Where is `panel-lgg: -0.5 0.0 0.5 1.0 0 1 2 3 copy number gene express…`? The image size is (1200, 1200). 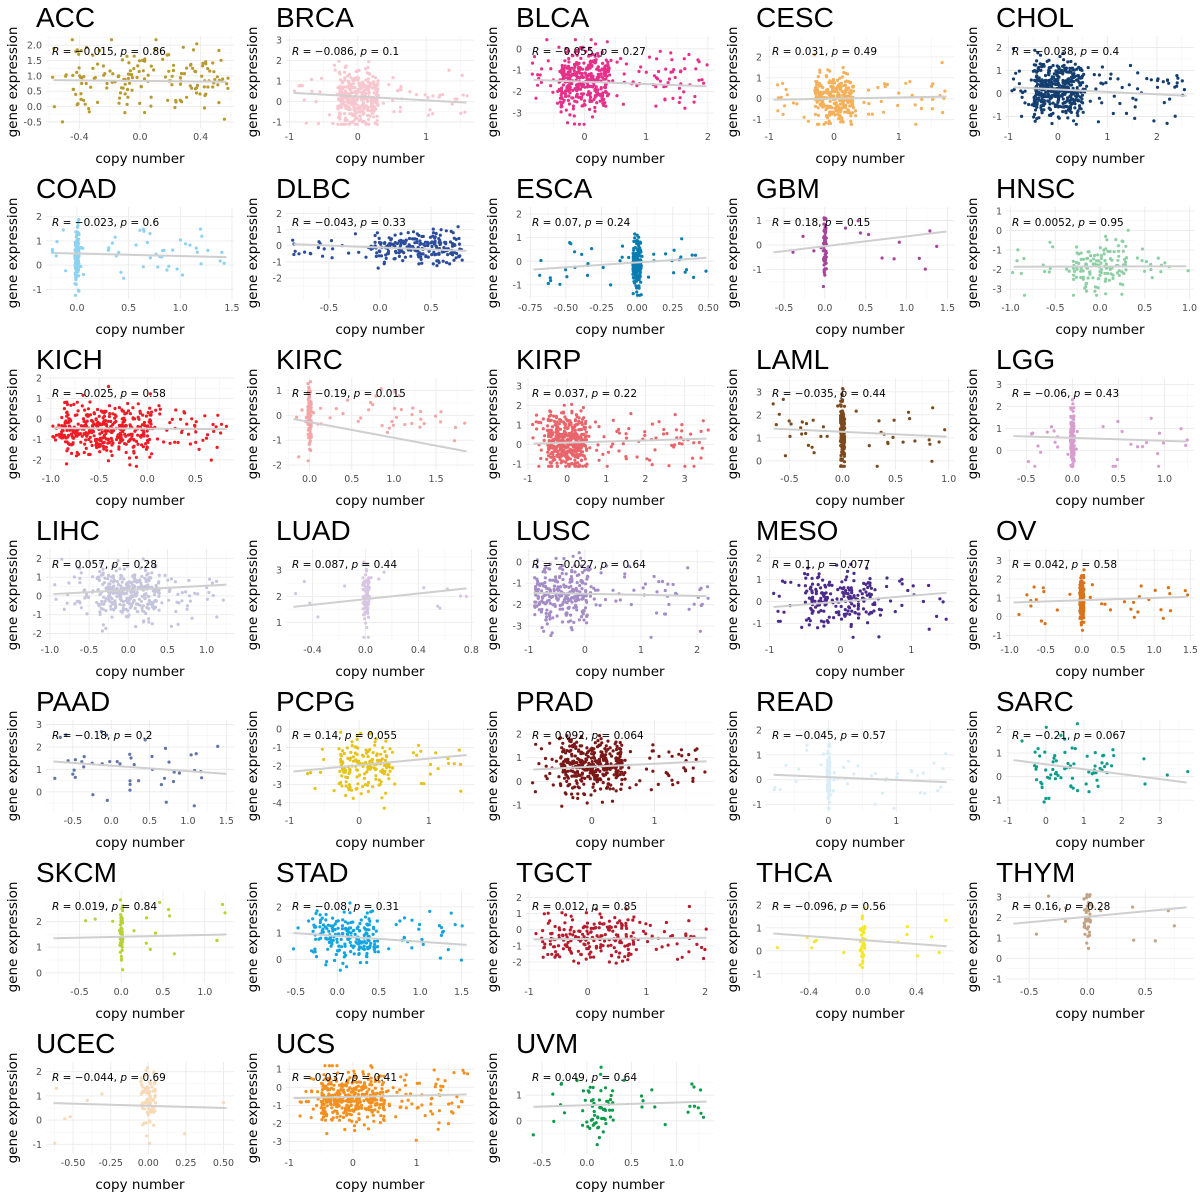 panel-lgg: -0.5 0.0 0.5 1.0 0 1 2 3 copy number gene express… is located at coordinates (1080, 427).